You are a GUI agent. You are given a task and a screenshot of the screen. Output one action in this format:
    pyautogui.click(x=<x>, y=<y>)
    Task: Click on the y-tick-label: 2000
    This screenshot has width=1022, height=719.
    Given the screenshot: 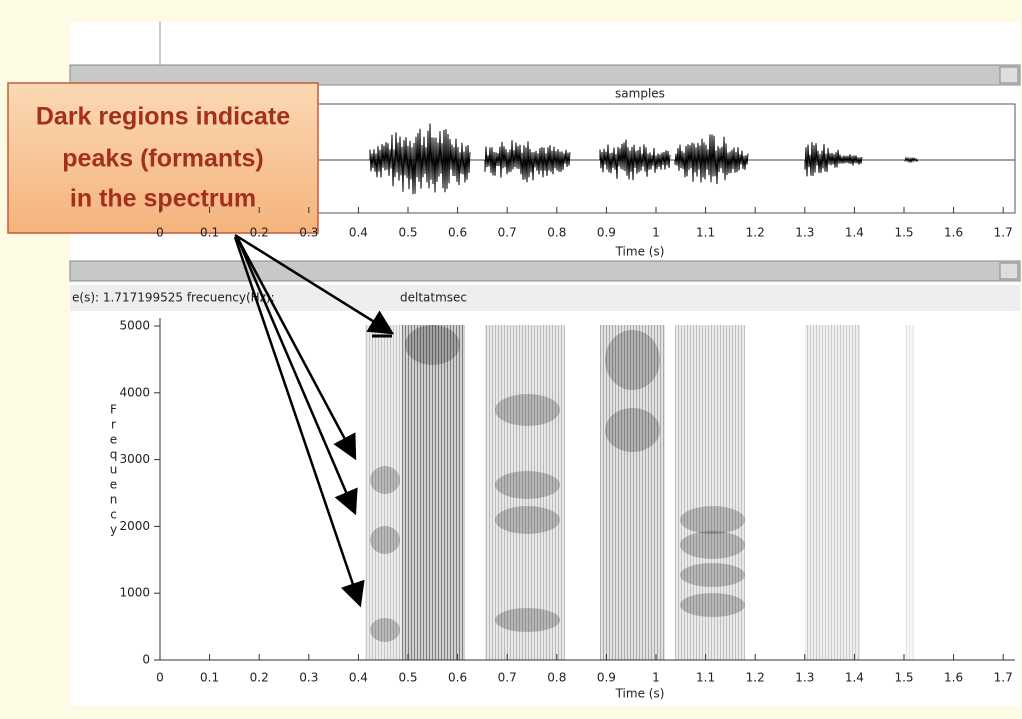 What is the action you would take?
    pyautogui.click(x=134, y=526)
    